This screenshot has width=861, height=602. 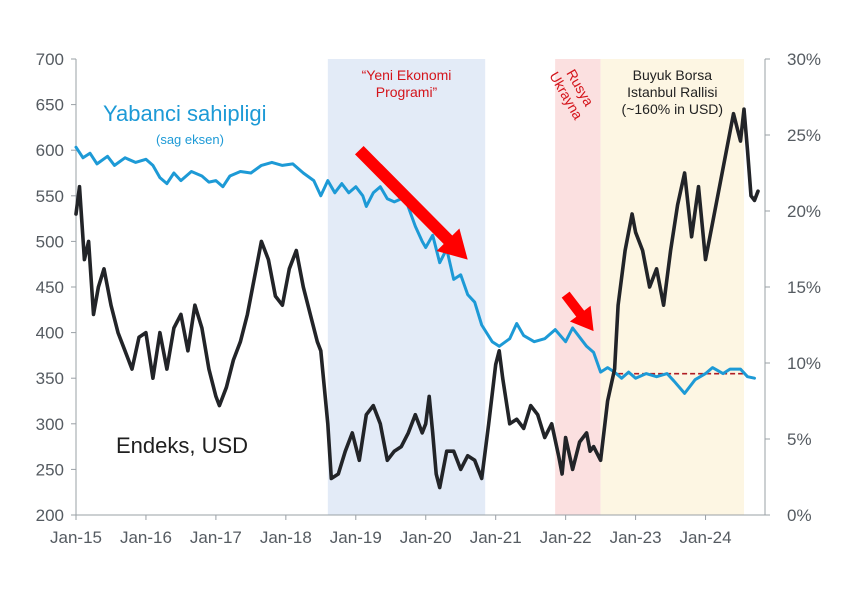 I want to click on band-label-line: “Yeni Ekonomi, so click(x=407, y=75).